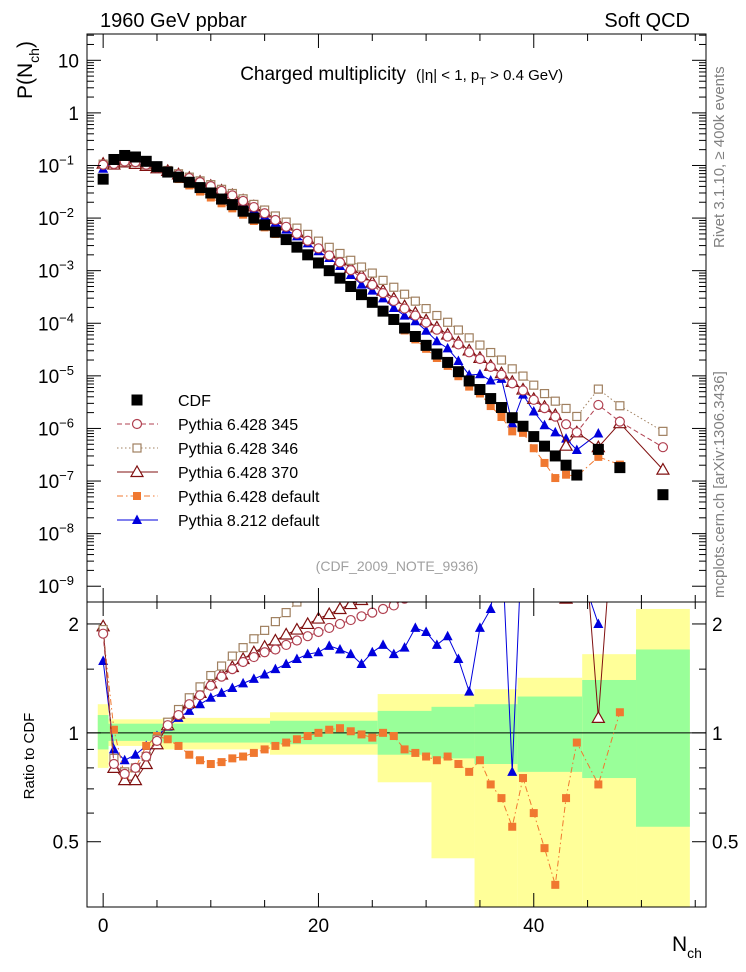 This screenshot has width=746, height=972. Describe the element at coordinates (68, 61) in the screenshot. I see `y-tick-label: 10` at that location.